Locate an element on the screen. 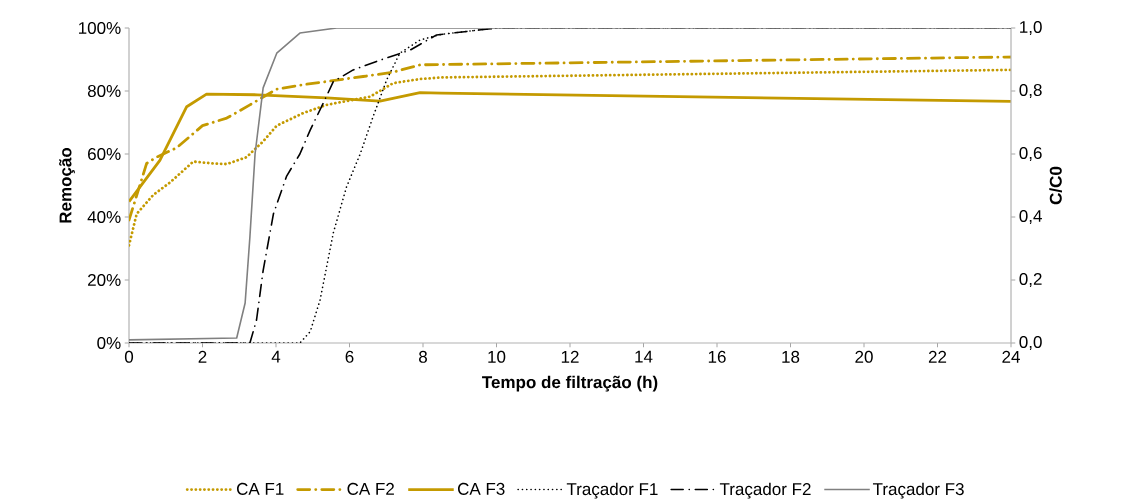 Image resolution: width=1144 pixels, height=501 pixels. x-tick-label: 12 is located at coordinates (570, 356).